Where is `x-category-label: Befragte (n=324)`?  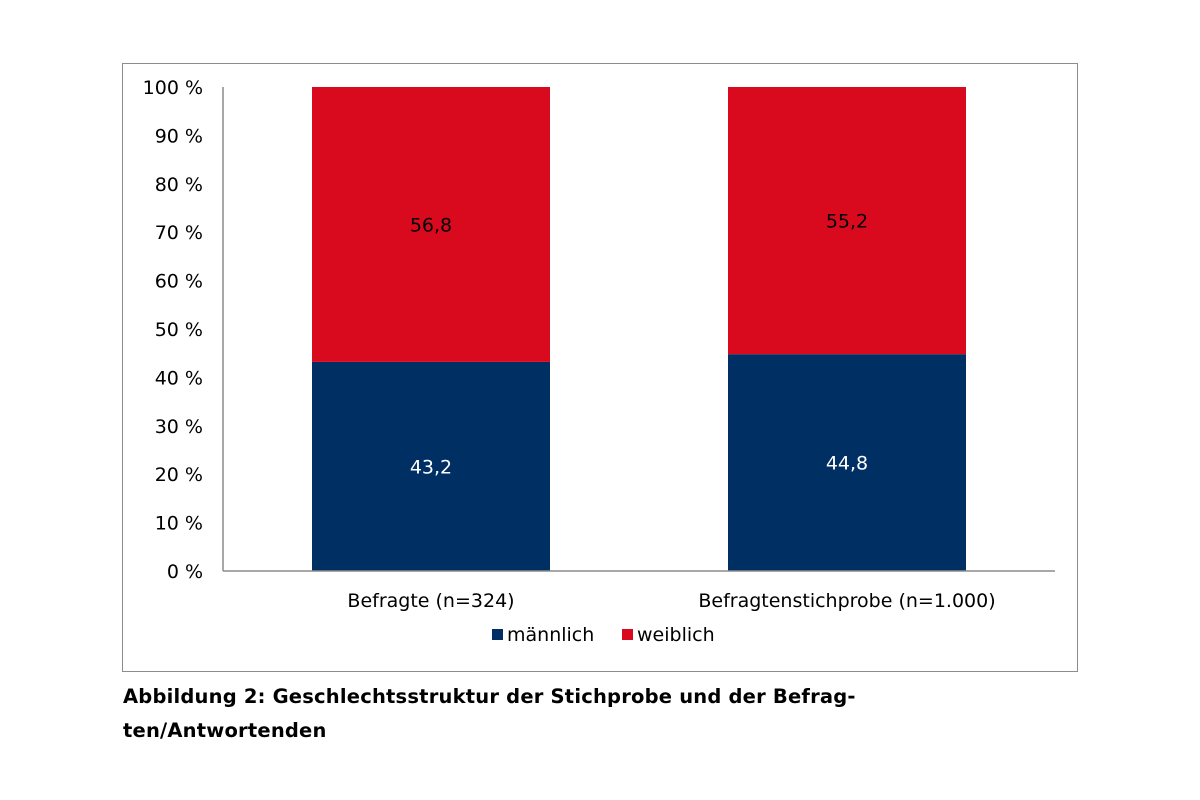 x-category-label: Befragte (n=324) is located at coordinates (430, 601).